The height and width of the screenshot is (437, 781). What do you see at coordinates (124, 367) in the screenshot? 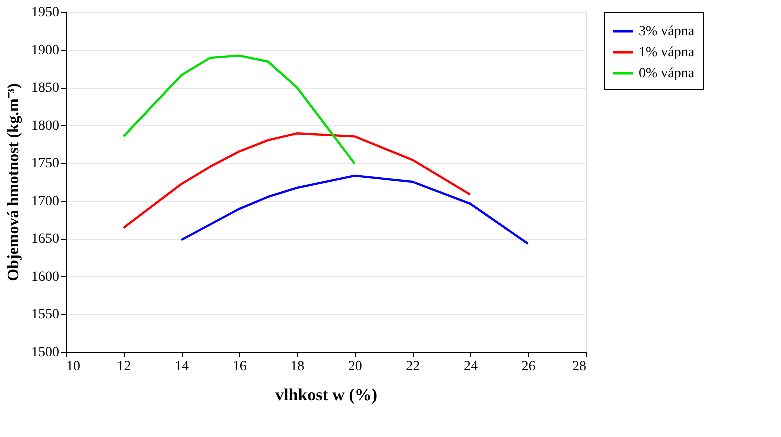
I see `x-tick-label: 12` at bounding box center [124, 367].